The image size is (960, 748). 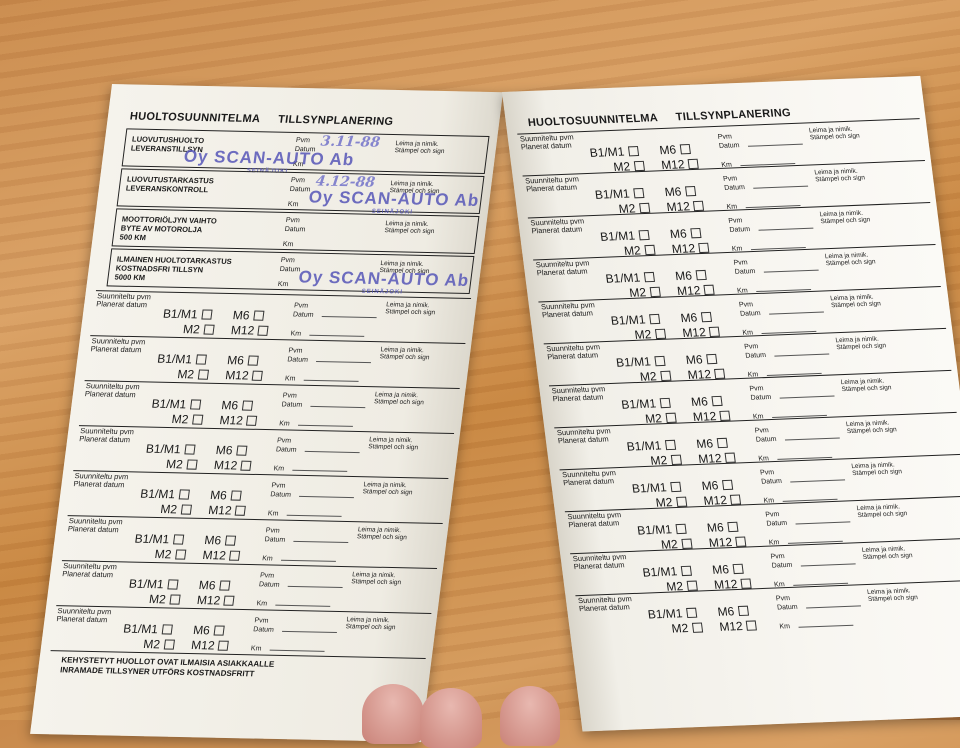 I want to click on date-field: Pvm Datum Km, so click(x=294, y=232).